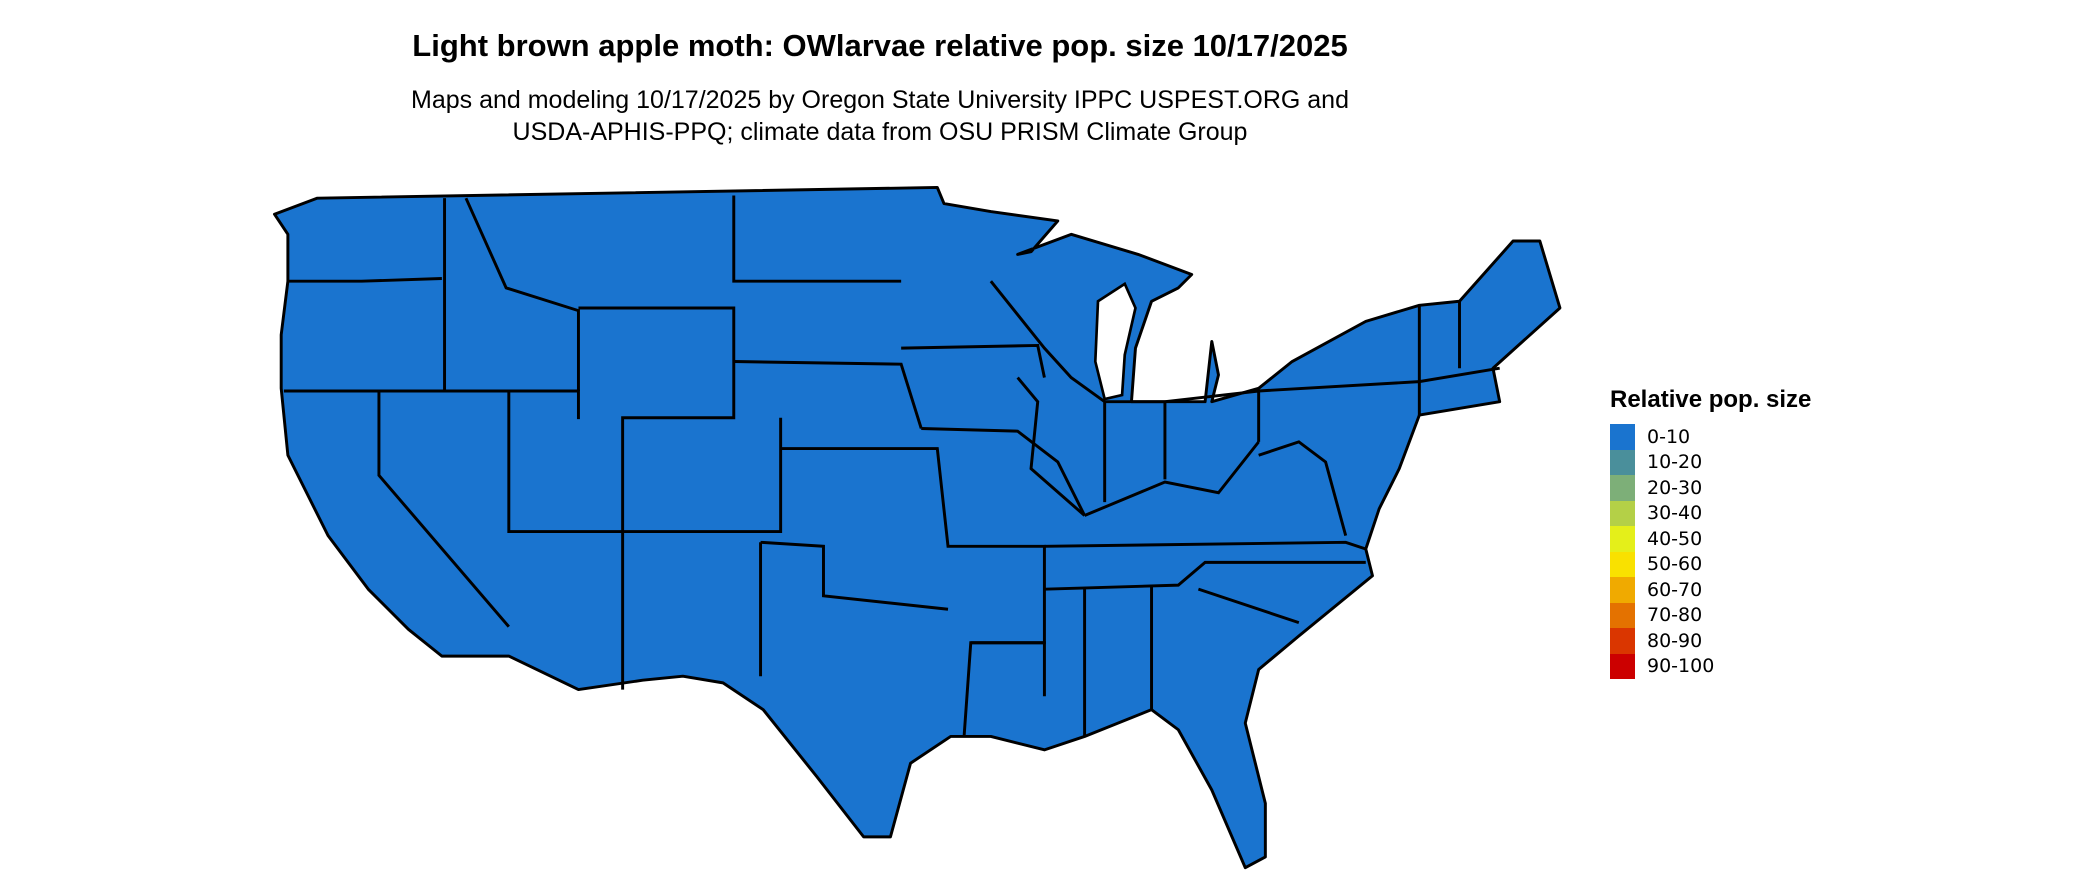  Describe the element at coordinates (1675, 538) in the screenshot. I see `legend-label: 40-50` at that location.